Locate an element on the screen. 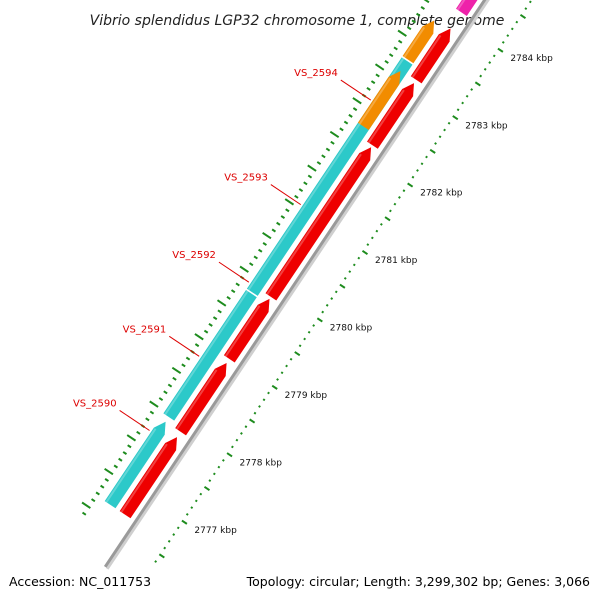 This screenshot has height=600, width=600. scale-label: 2778 kbp is located at coordinates (261, 463).